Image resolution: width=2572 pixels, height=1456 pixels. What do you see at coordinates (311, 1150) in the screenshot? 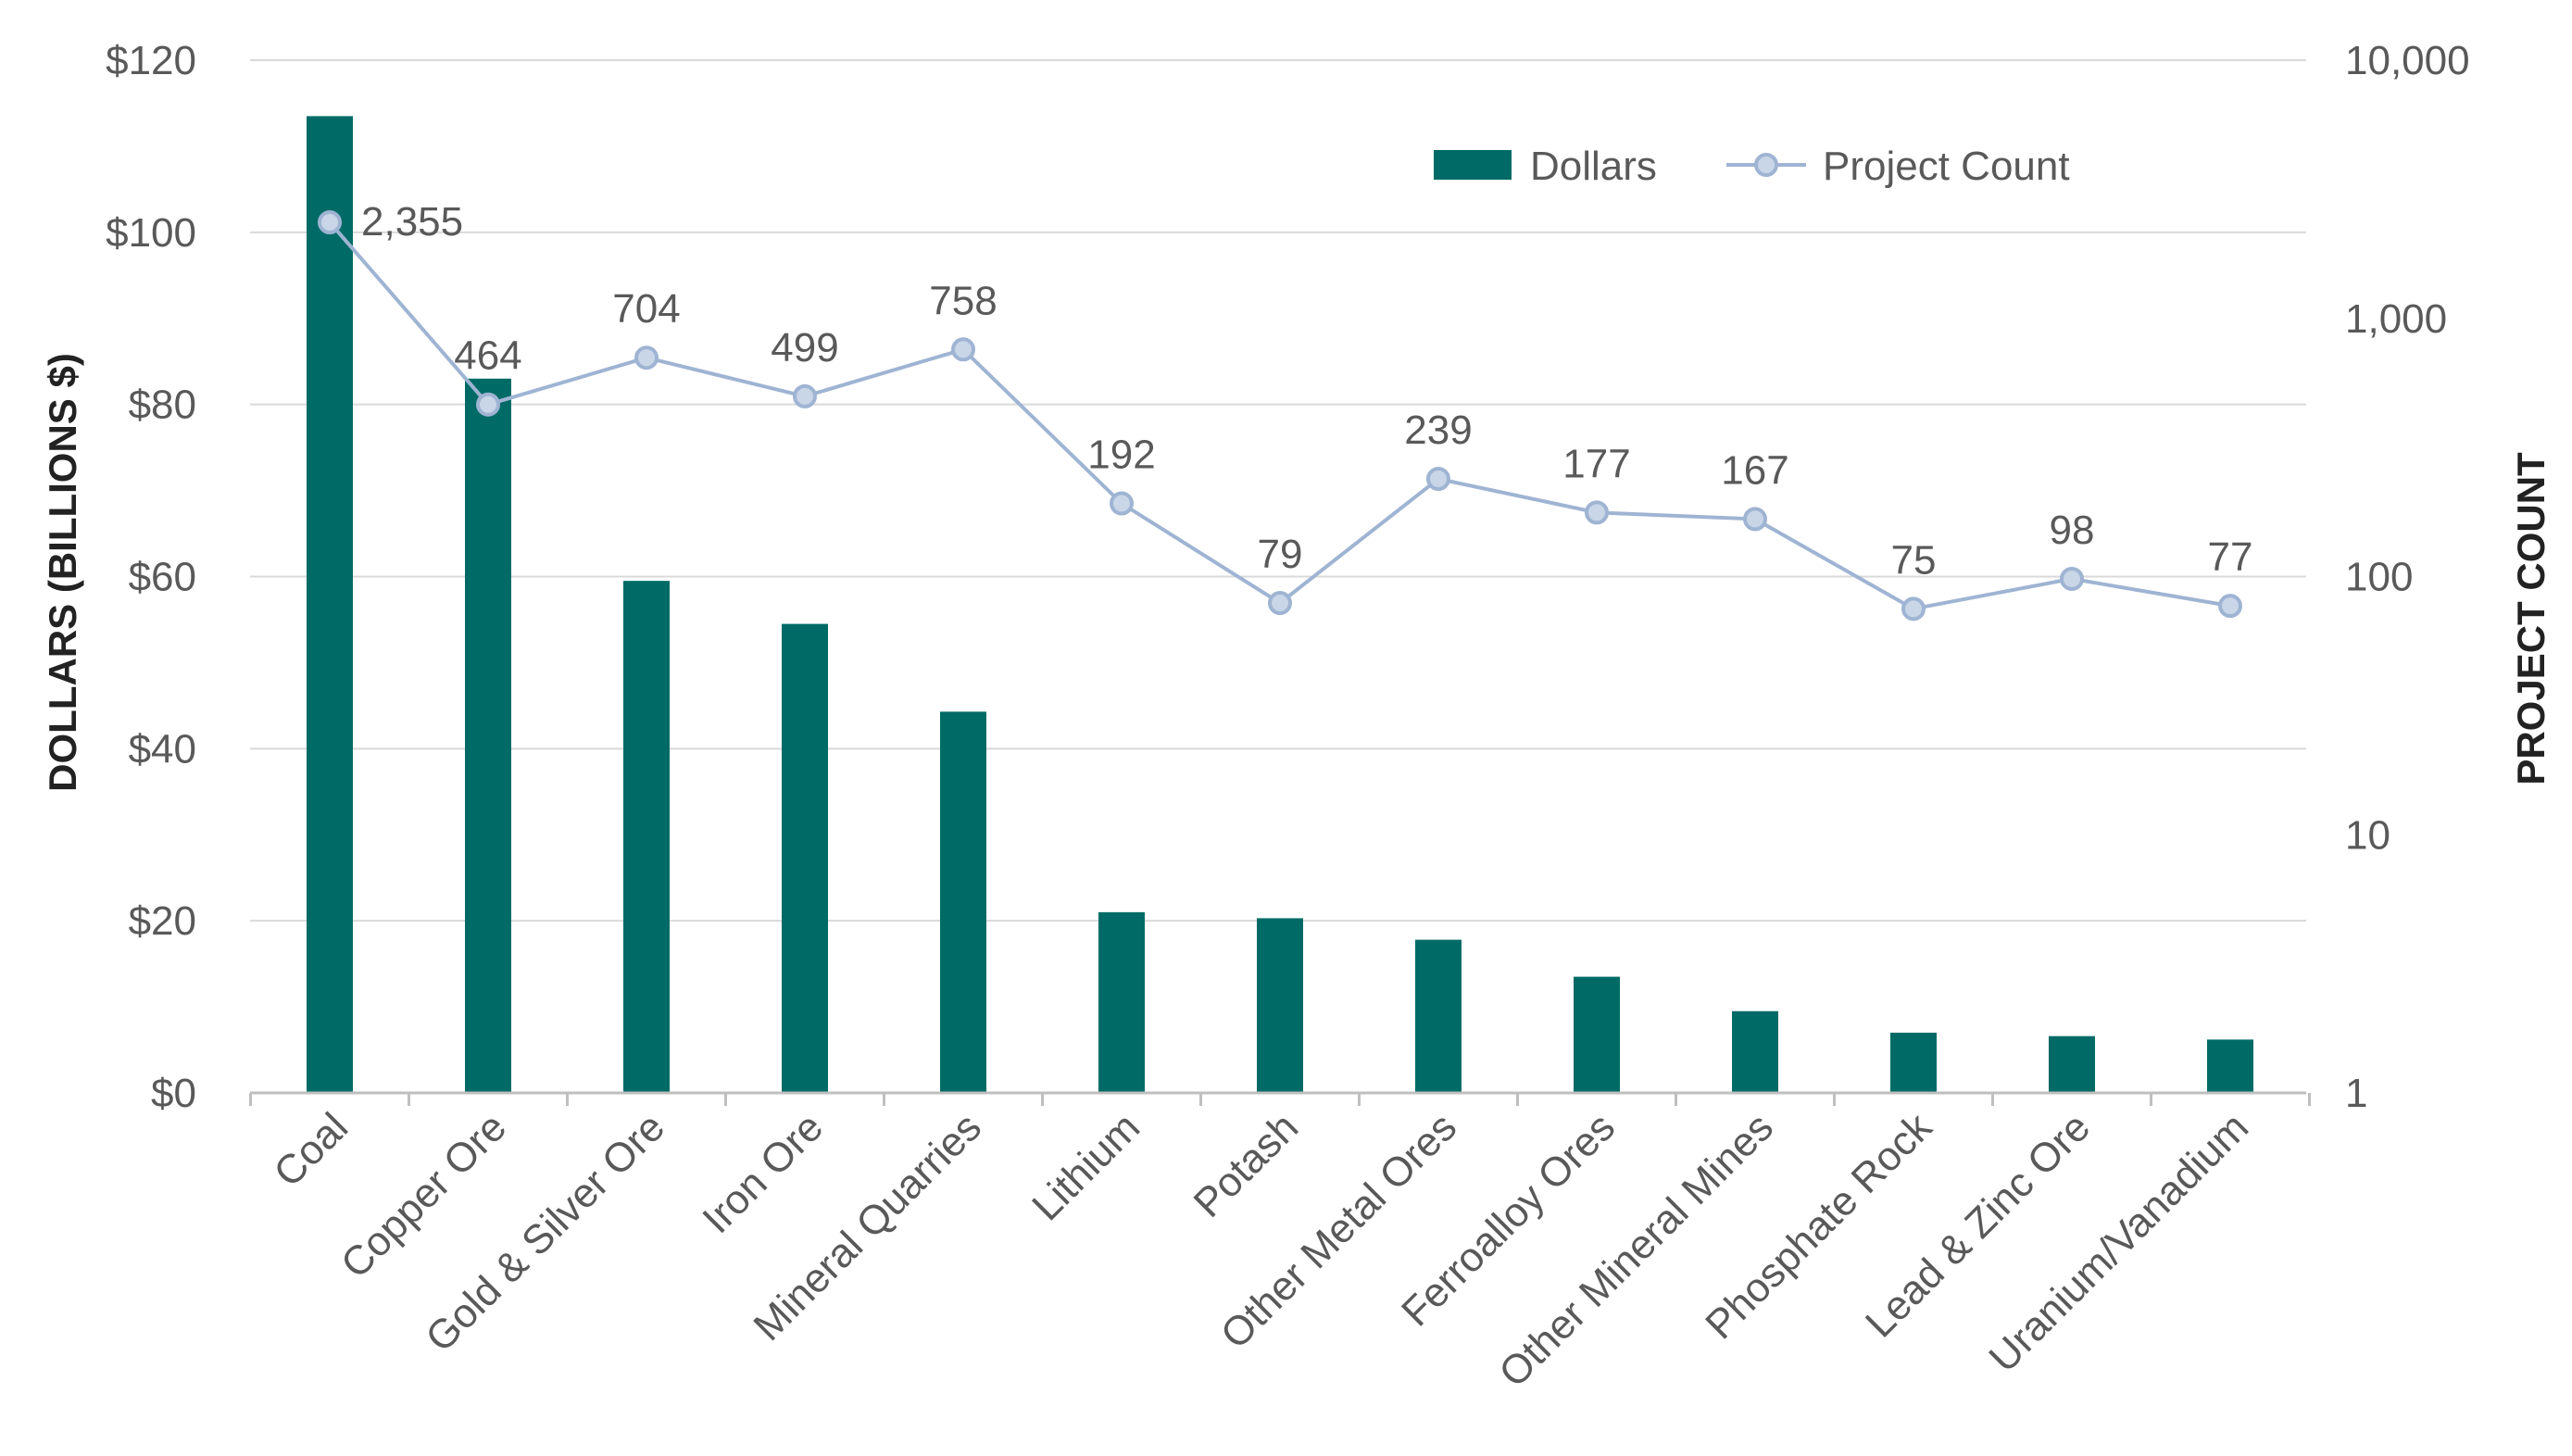
I see `category-label: Coal` at bounding box center [311, 1150].